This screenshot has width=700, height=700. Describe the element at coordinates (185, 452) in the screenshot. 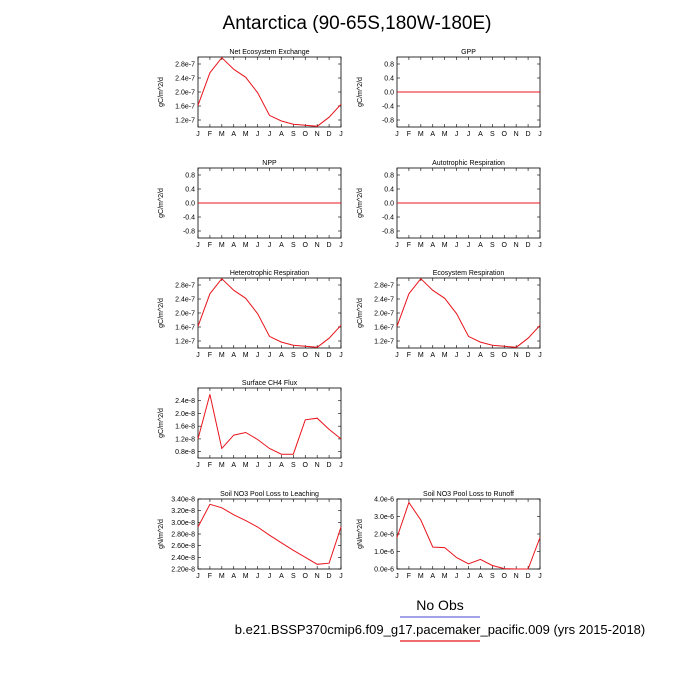

I see `y-tick-label: 0.8e-8` at that location.